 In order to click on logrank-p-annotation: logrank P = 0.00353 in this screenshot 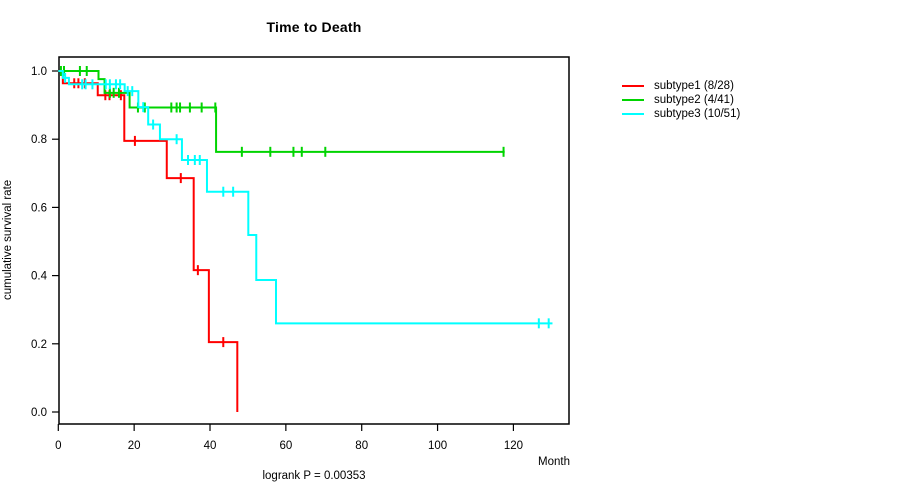, I will do `click(314, 476)`.